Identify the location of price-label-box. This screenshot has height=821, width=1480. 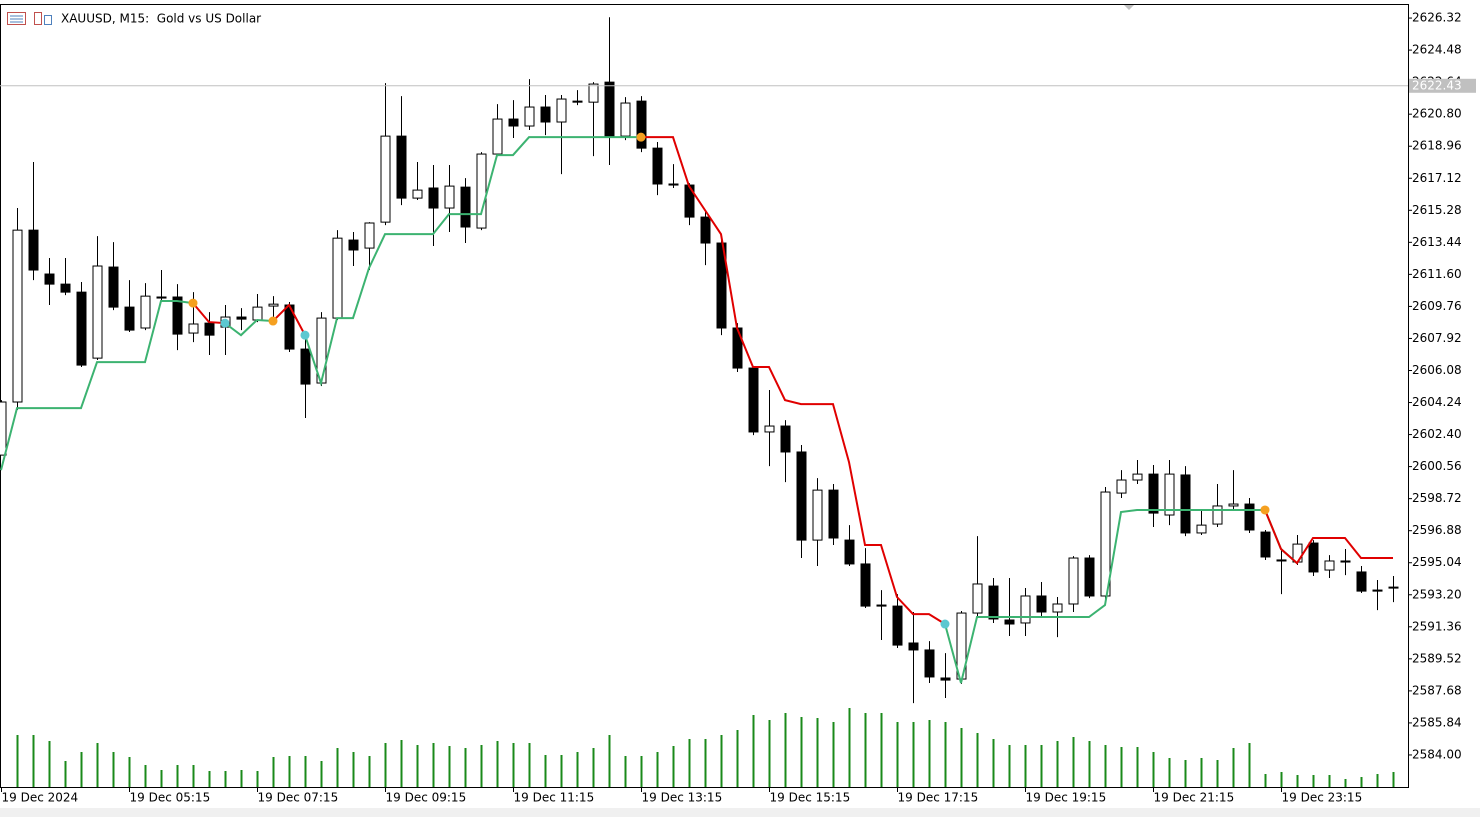
(1442, 85).